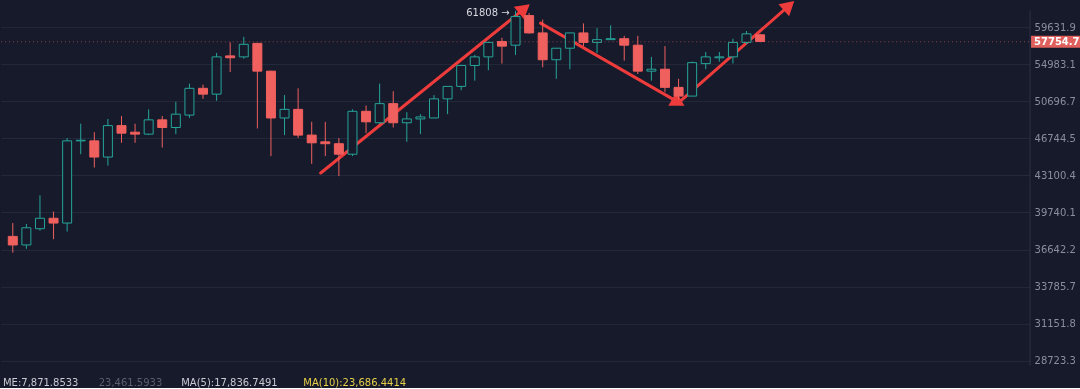 This screenshot has height=389, width=1080. I want to click on y-tick-label: 31151.8, so click(1055, 324).